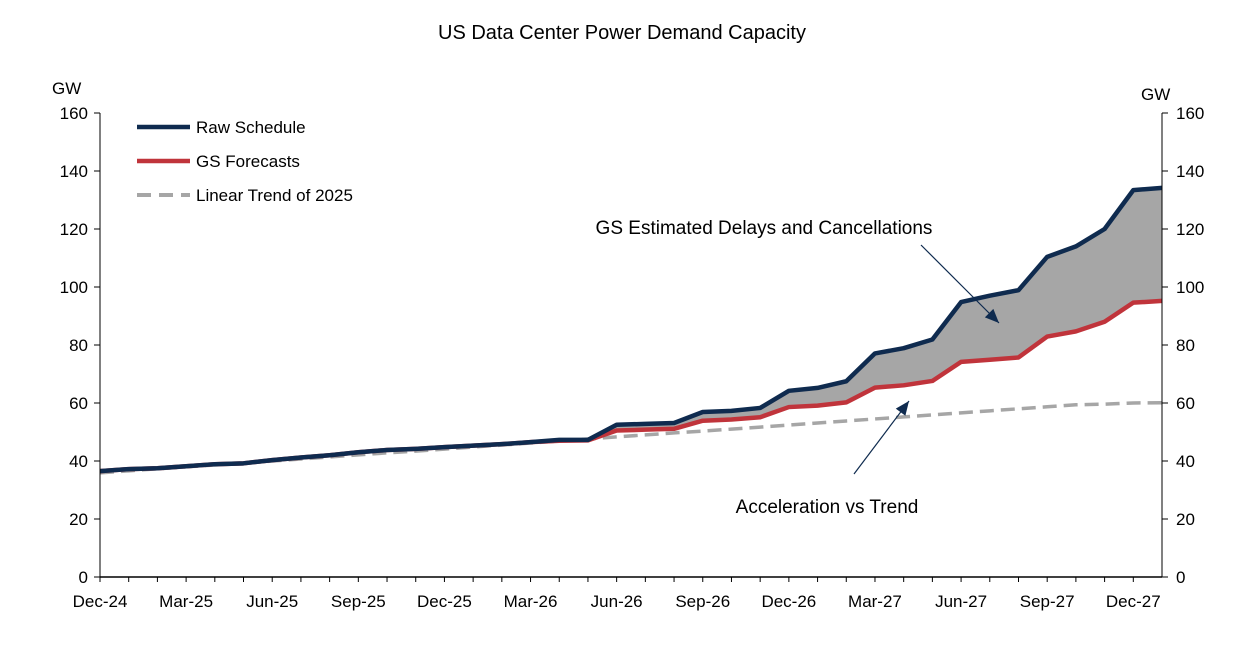  Describe the element at coordinates (1185, 461) in the screenshot. I see `right-y-tick-label: 40` at that location.